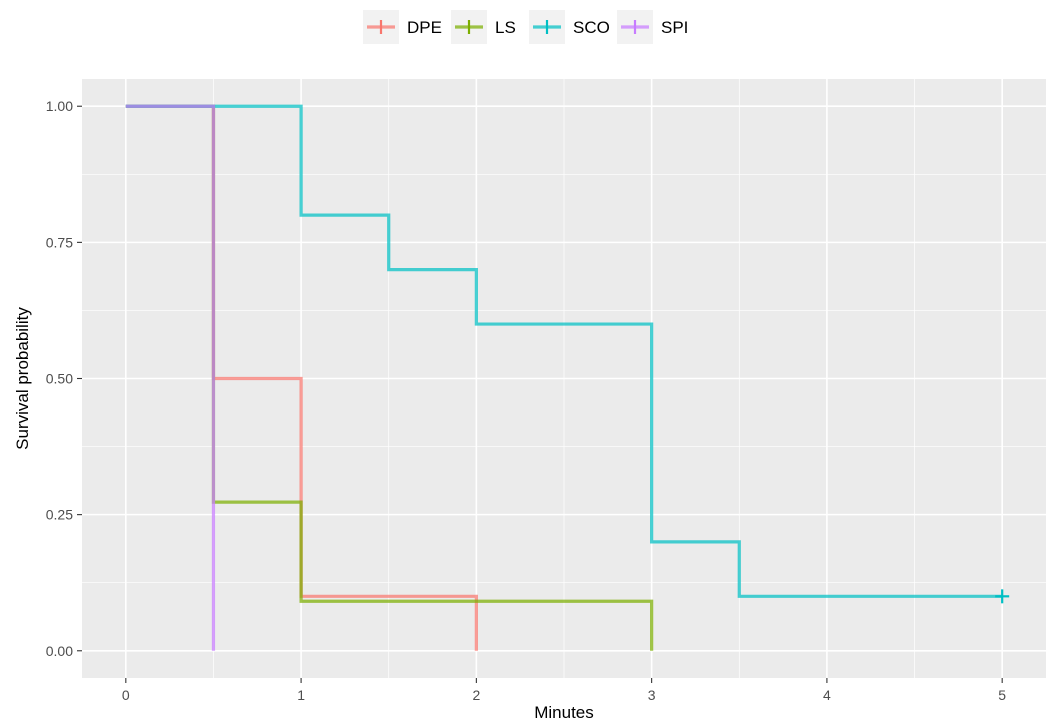 This screenshot has height=726, width=1054. I want to click on legend-item-sco: SCO, so click(569, 27).